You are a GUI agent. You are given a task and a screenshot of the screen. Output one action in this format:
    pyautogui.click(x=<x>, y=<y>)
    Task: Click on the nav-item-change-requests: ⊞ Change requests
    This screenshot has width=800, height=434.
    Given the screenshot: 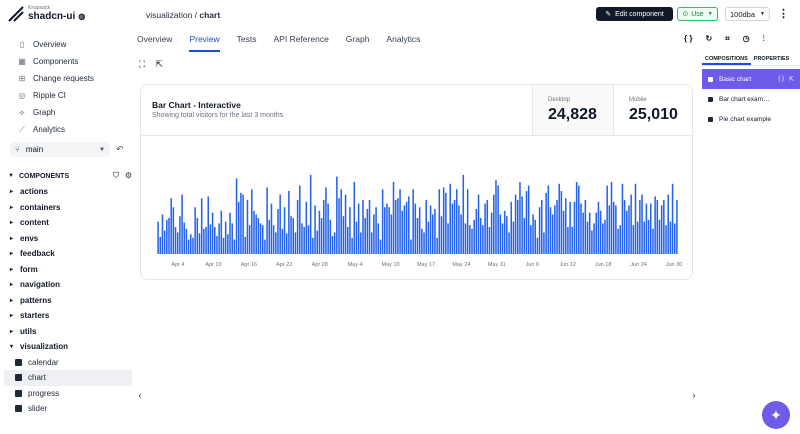 What is the action you would take?
    pyautogui.click(x=73, y=78)
    